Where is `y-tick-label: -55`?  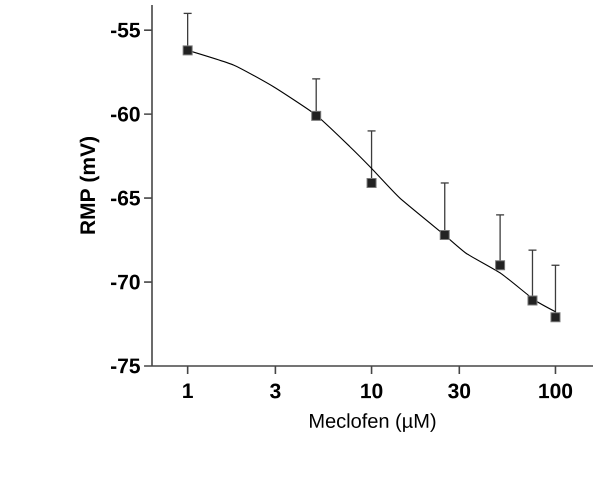
y-tick-label: -55 is located at coordinates (125, 30).